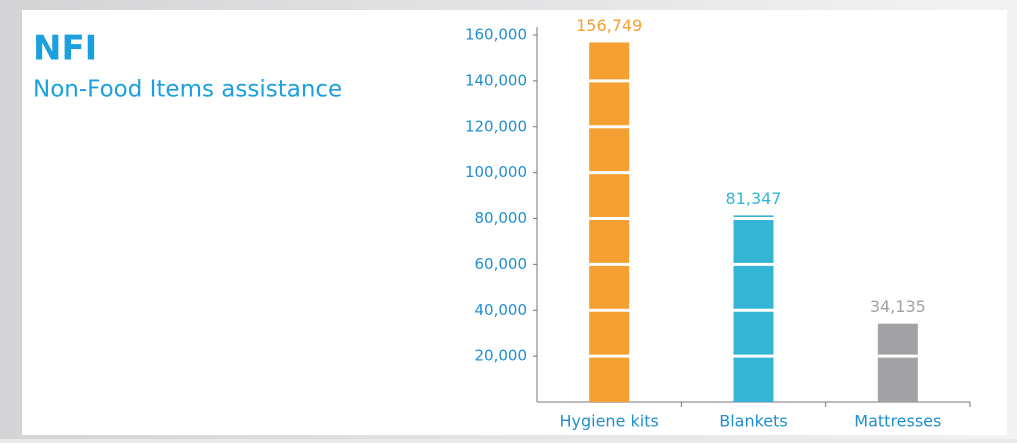 The height and width of the screenshot is (443, 1017). What do you see at coordinates (898, 306) in the screenshot?
I see `value-label: 34,135` at bounding box center [898, 306].